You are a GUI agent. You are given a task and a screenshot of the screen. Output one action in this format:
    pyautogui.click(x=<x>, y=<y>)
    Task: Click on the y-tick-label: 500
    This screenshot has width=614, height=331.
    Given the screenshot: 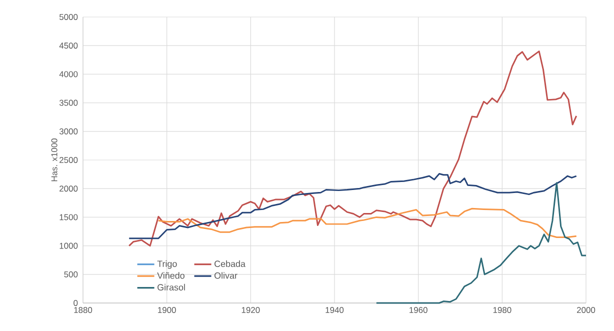 What is the action you would take?
    pyautogui.click(x=71, y=274)
    